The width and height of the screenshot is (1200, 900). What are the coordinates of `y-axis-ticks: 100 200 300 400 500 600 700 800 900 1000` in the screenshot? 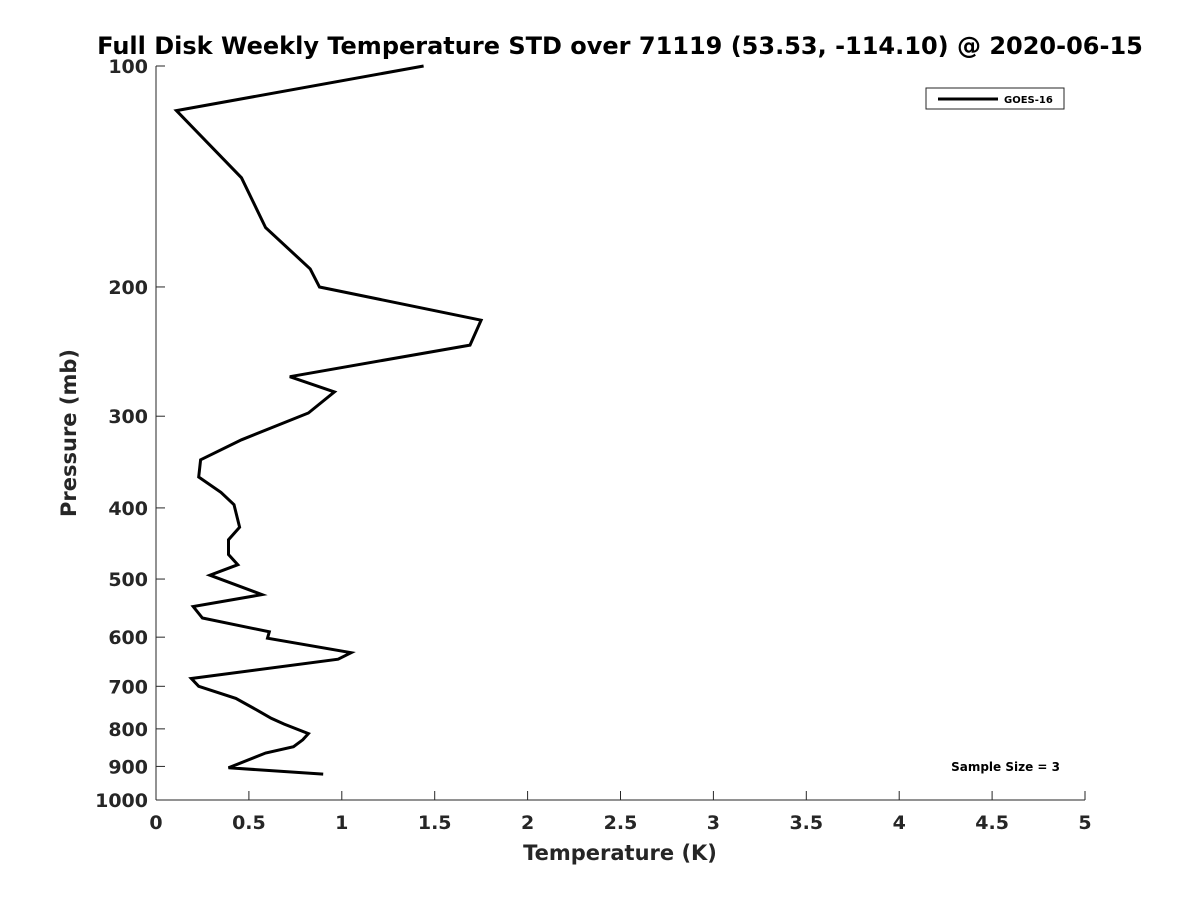 It's located at (130, 434).